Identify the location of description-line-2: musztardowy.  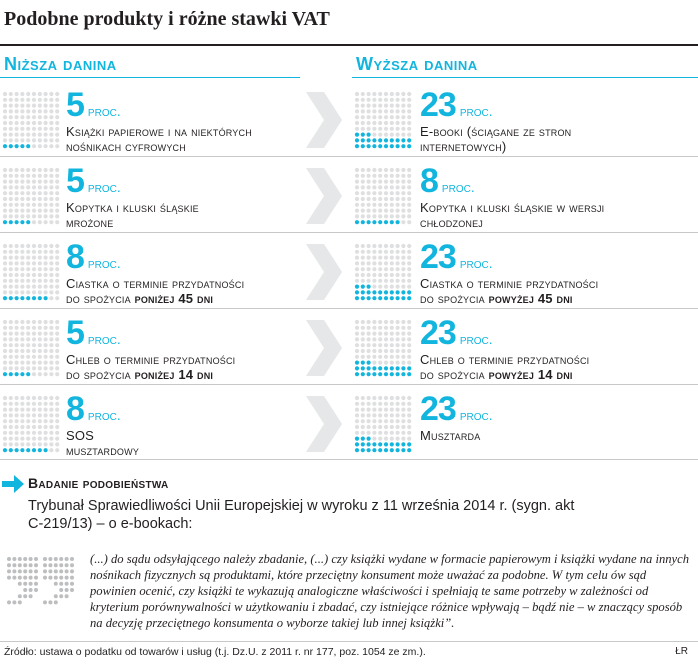
(102, 450).